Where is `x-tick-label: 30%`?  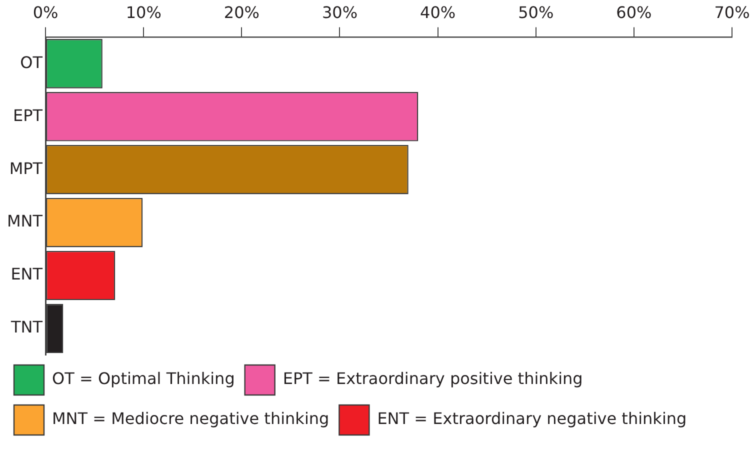 x-tick-label: 30% is located at coordinates (340, 12).